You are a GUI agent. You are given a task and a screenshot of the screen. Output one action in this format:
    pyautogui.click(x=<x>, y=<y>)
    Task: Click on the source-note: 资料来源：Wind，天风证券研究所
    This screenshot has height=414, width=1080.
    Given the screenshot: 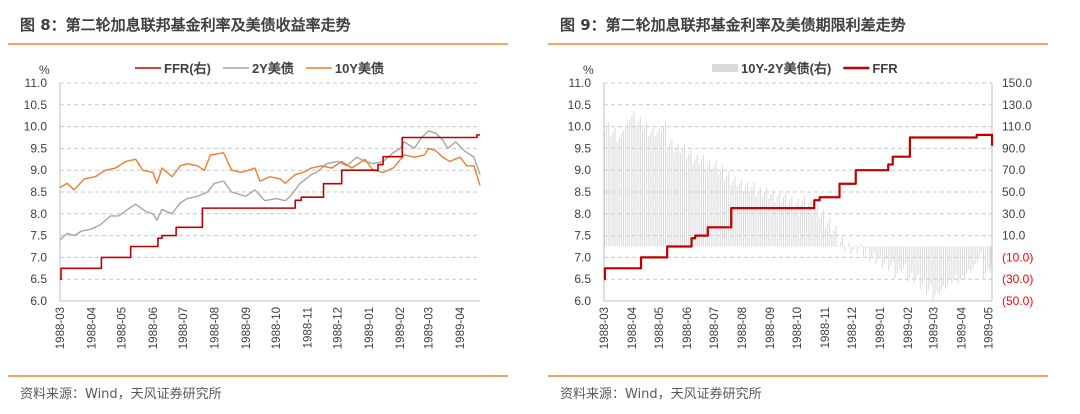 What is the action you would take?
    pyautogui.click(x=661, y=394)
    